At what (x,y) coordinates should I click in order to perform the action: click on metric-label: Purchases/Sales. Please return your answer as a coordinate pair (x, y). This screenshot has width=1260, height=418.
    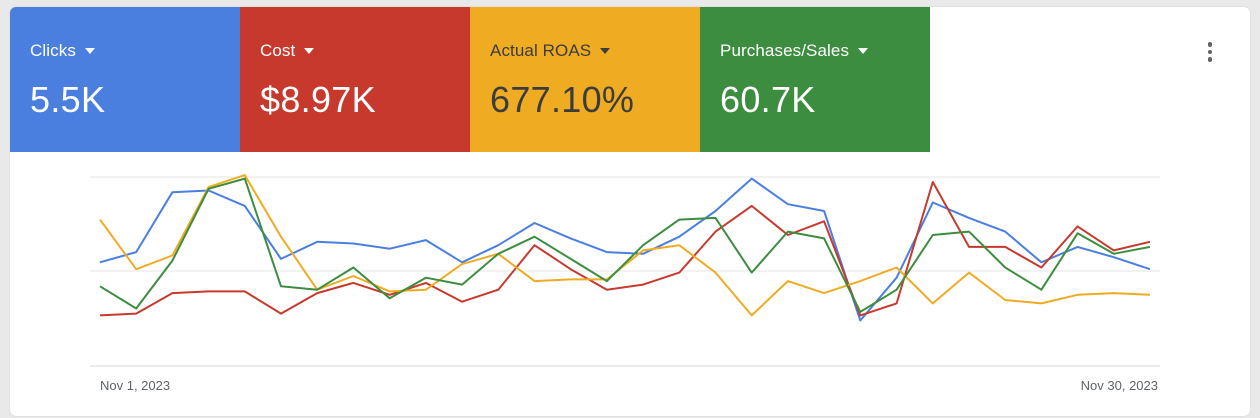
    Looking at the image, I should click on (785, 50).